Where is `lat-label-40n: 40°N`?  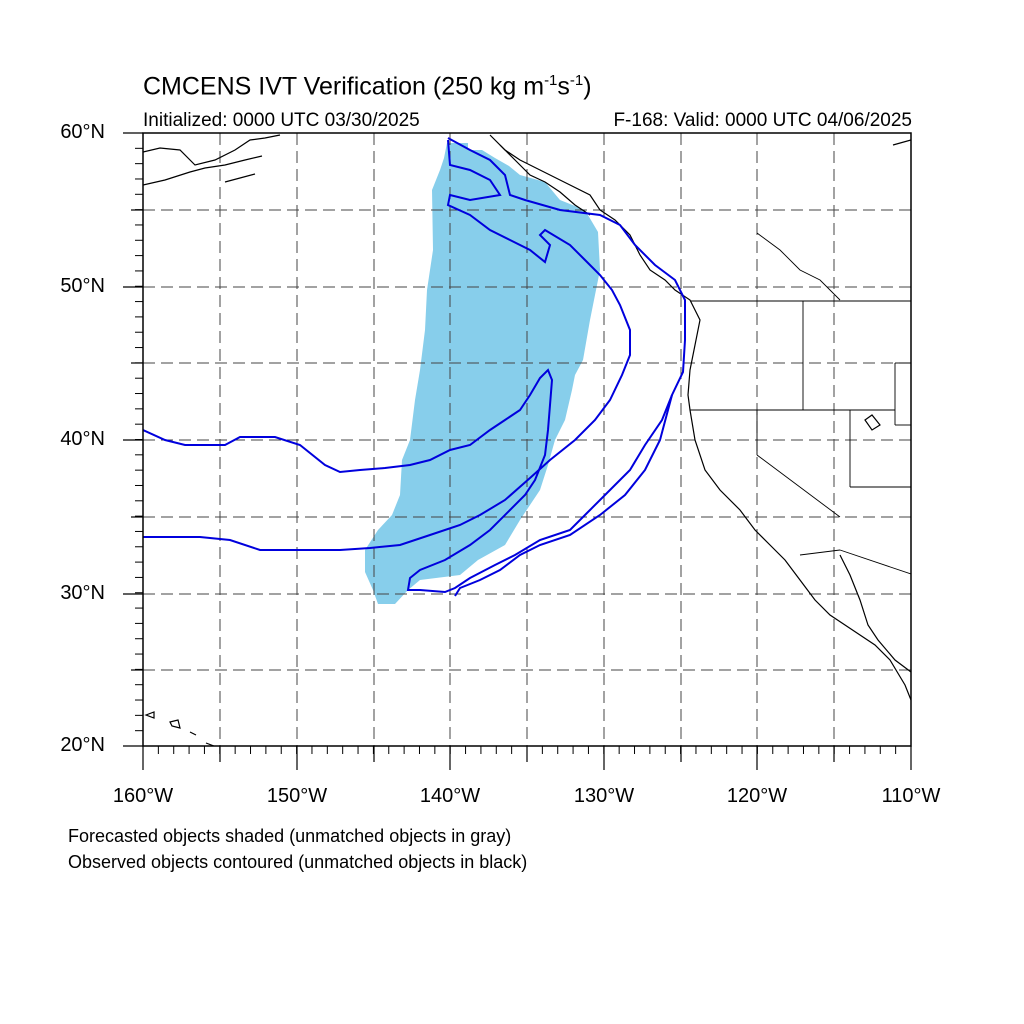 lat-label-40n: 40°N is located at coordinates (82, 439).